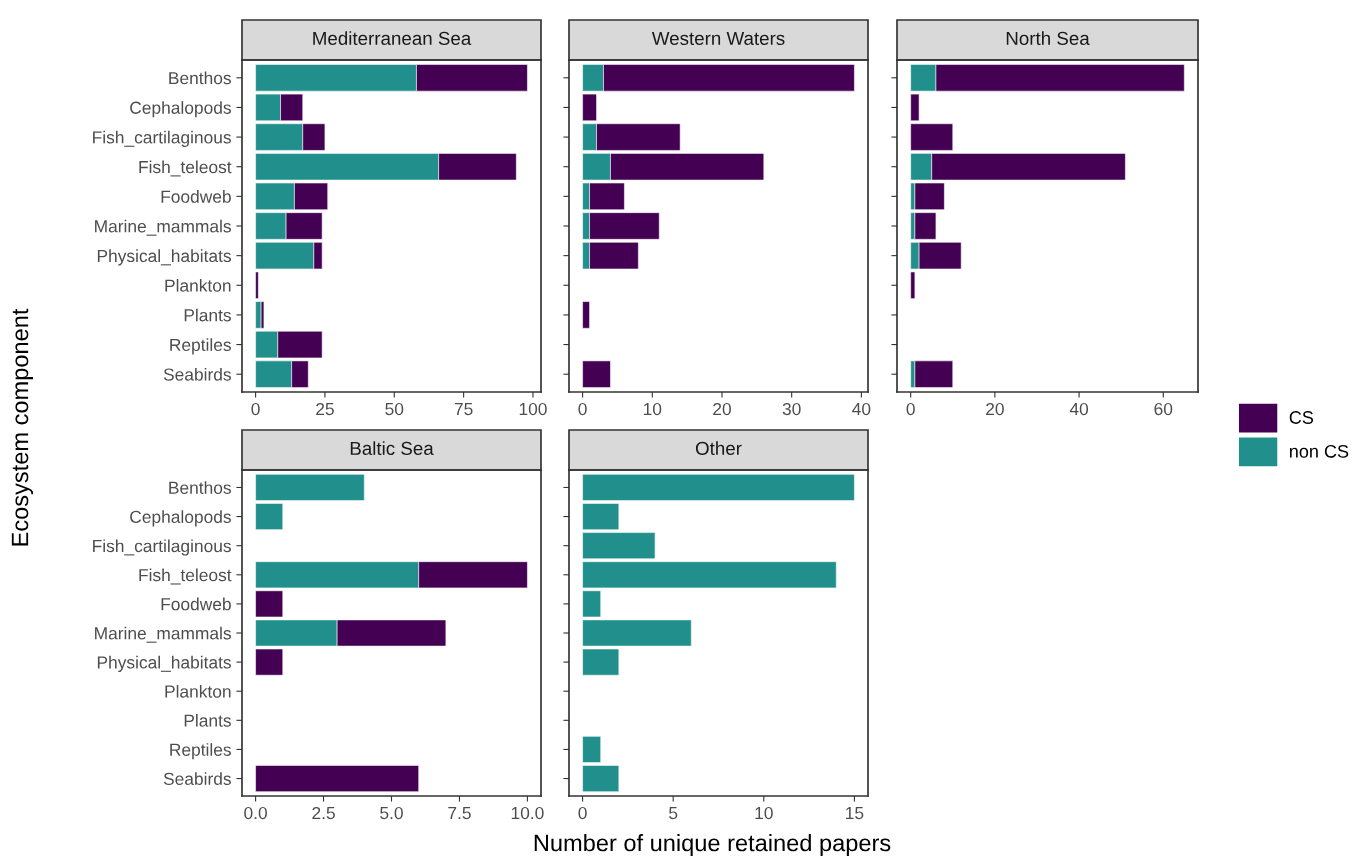  I want to click on x-tick-label: 5.0, so click(391, 813).